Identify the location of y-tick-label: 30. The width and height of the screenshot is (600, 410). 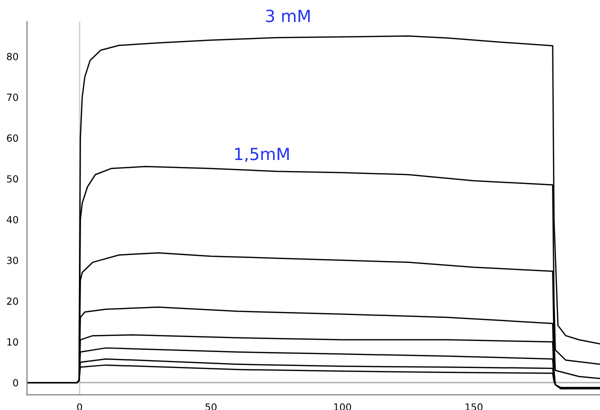
(12, 260).